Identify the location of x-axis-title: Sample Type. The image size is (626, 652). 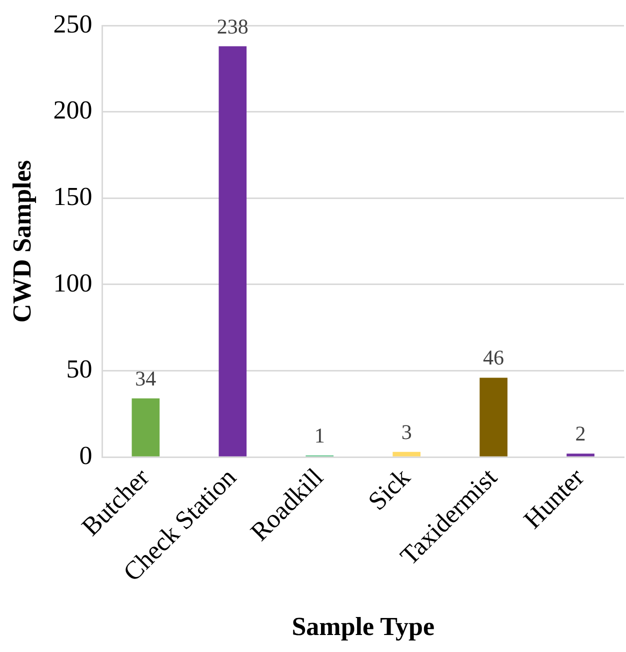
(363, 627).